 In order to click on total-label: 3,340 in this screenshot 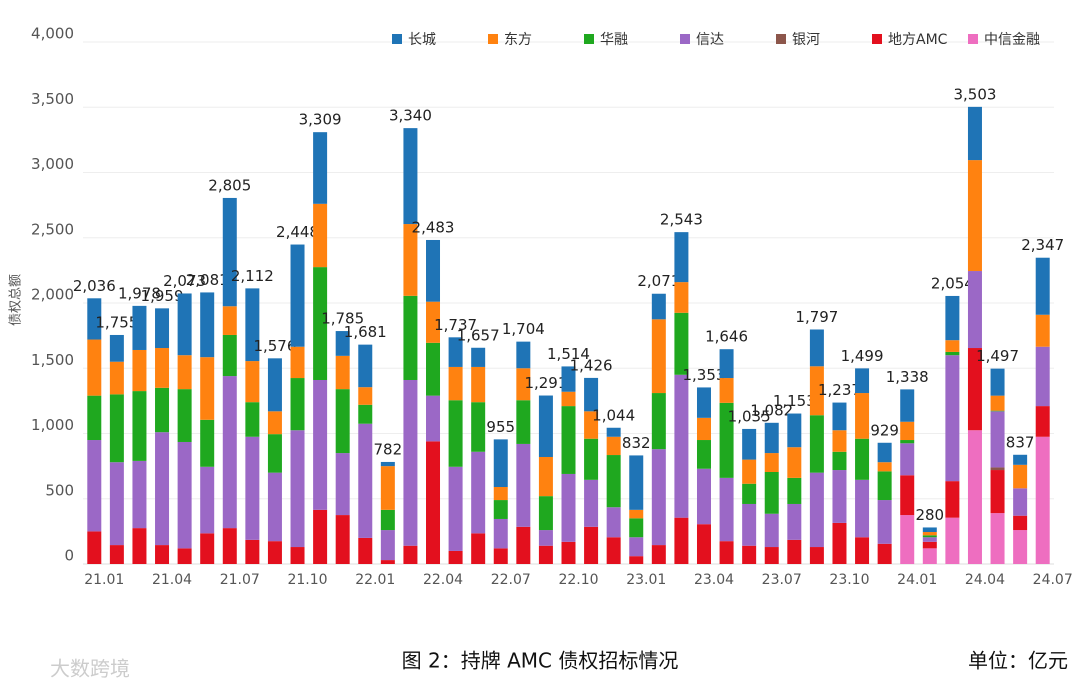, I will do `click(410, 116)`.